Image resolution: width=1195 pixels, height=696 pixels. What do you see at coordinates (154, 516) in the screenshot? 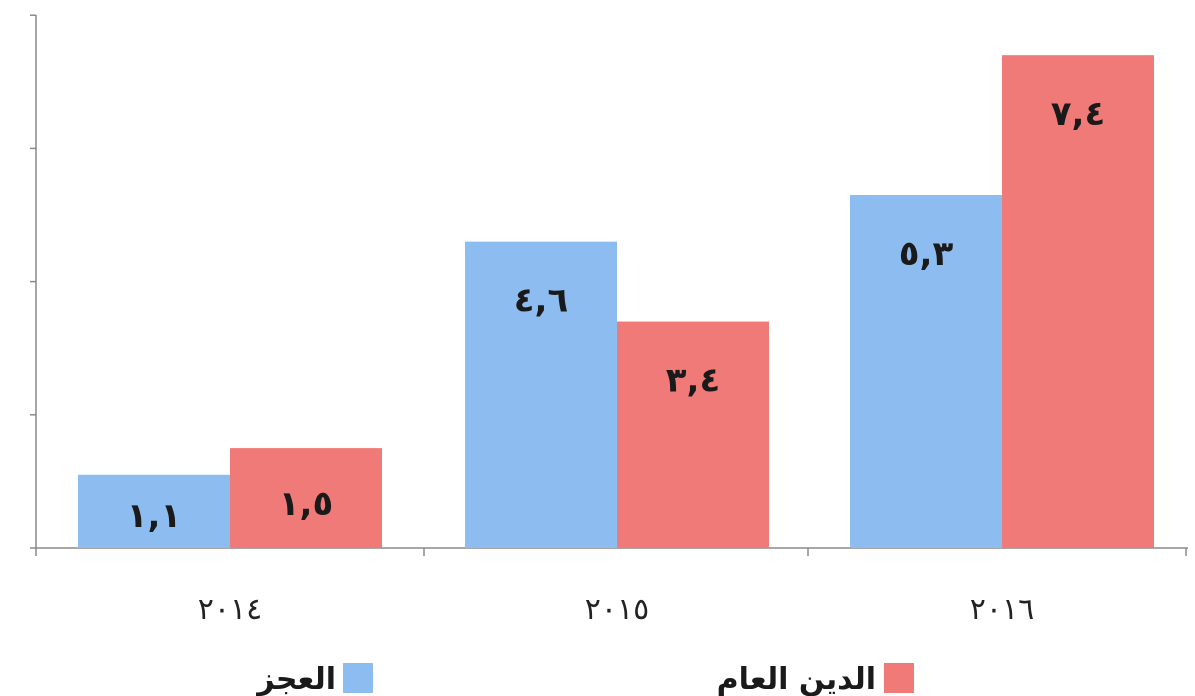
I see `data-label-deficit-0: ١,١` at bounding box center [154, 516].